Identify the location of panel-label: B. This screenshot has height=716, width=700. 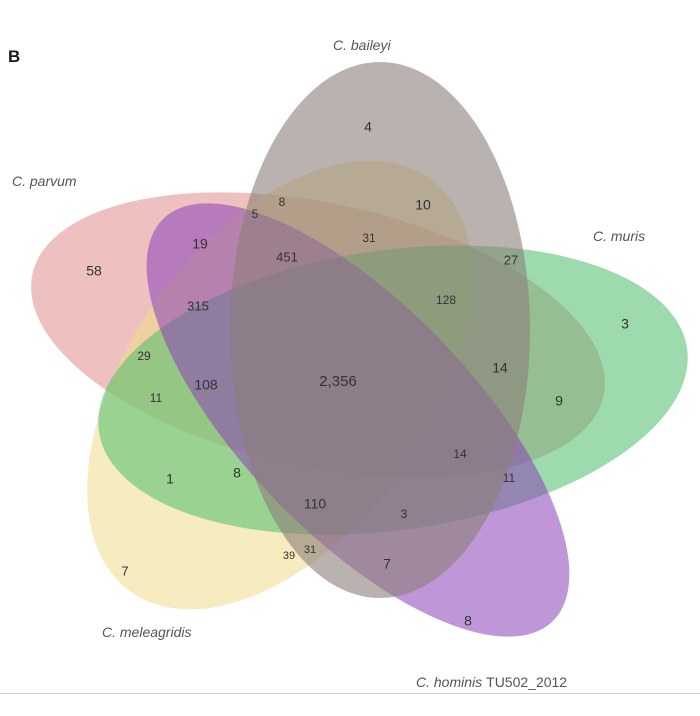
(14, 56).